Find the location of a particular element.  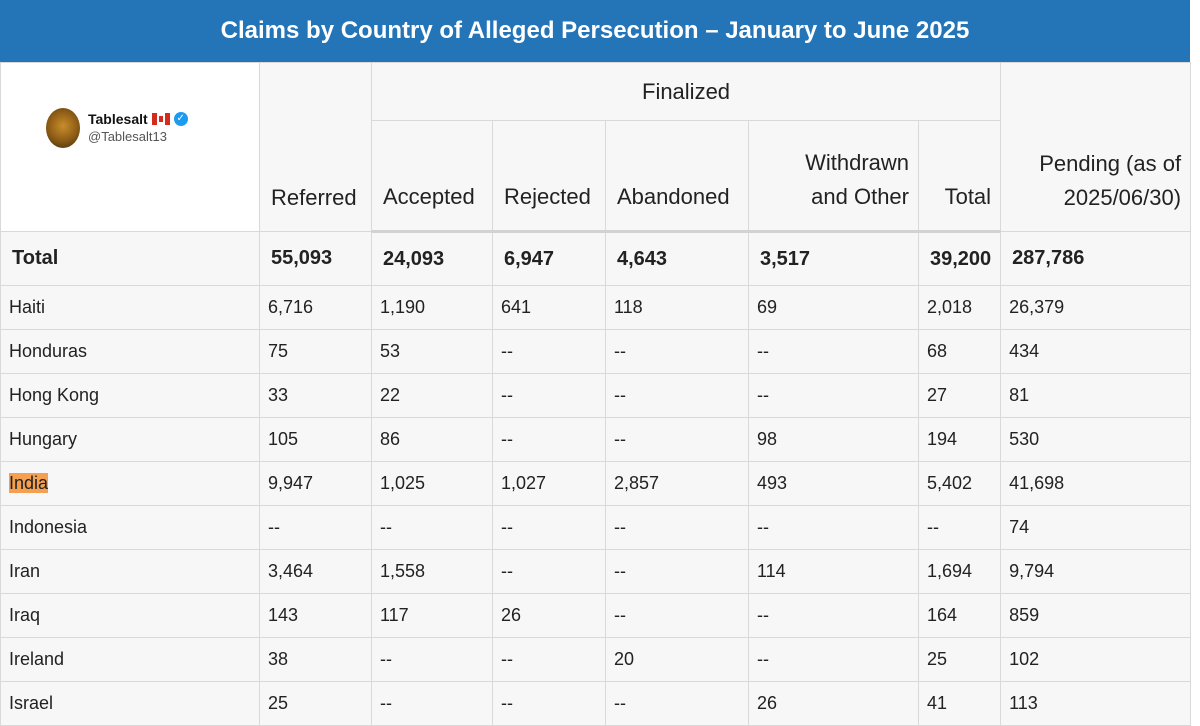

table-cell: 68 is located at coordinates (959, 351).